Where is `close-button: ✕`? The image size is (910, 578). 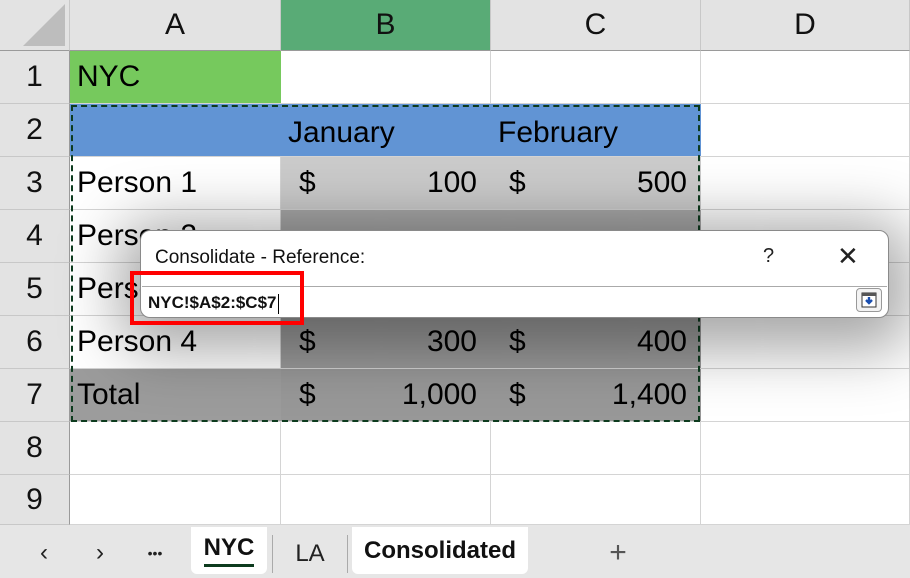 close-button: ✕ is located at coordinates (848, 256).